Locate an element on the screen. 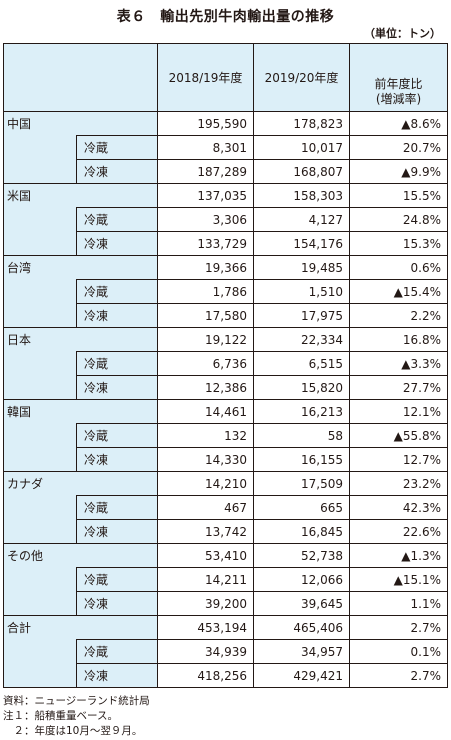  value-2019-20: 17,975 is located at coordinates (301, 315).